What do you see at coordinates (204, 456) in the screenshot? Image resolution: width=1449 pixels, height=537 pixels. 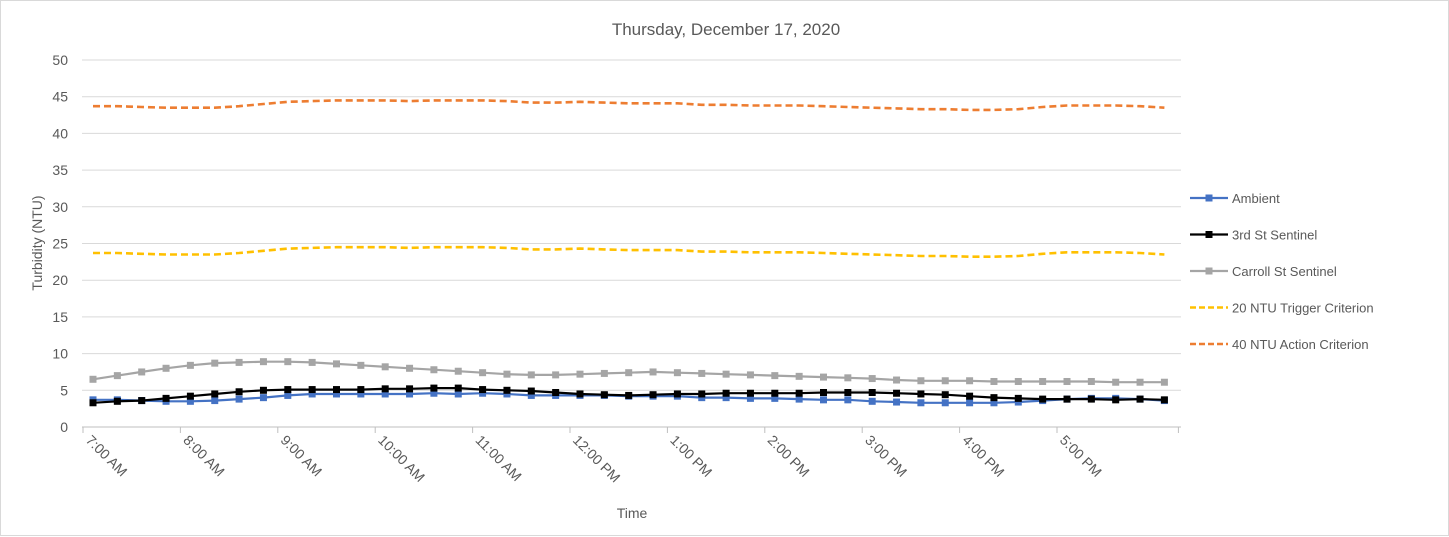 I see `x-tick-label: 8:00 AM` at bounding box center [204, 456].